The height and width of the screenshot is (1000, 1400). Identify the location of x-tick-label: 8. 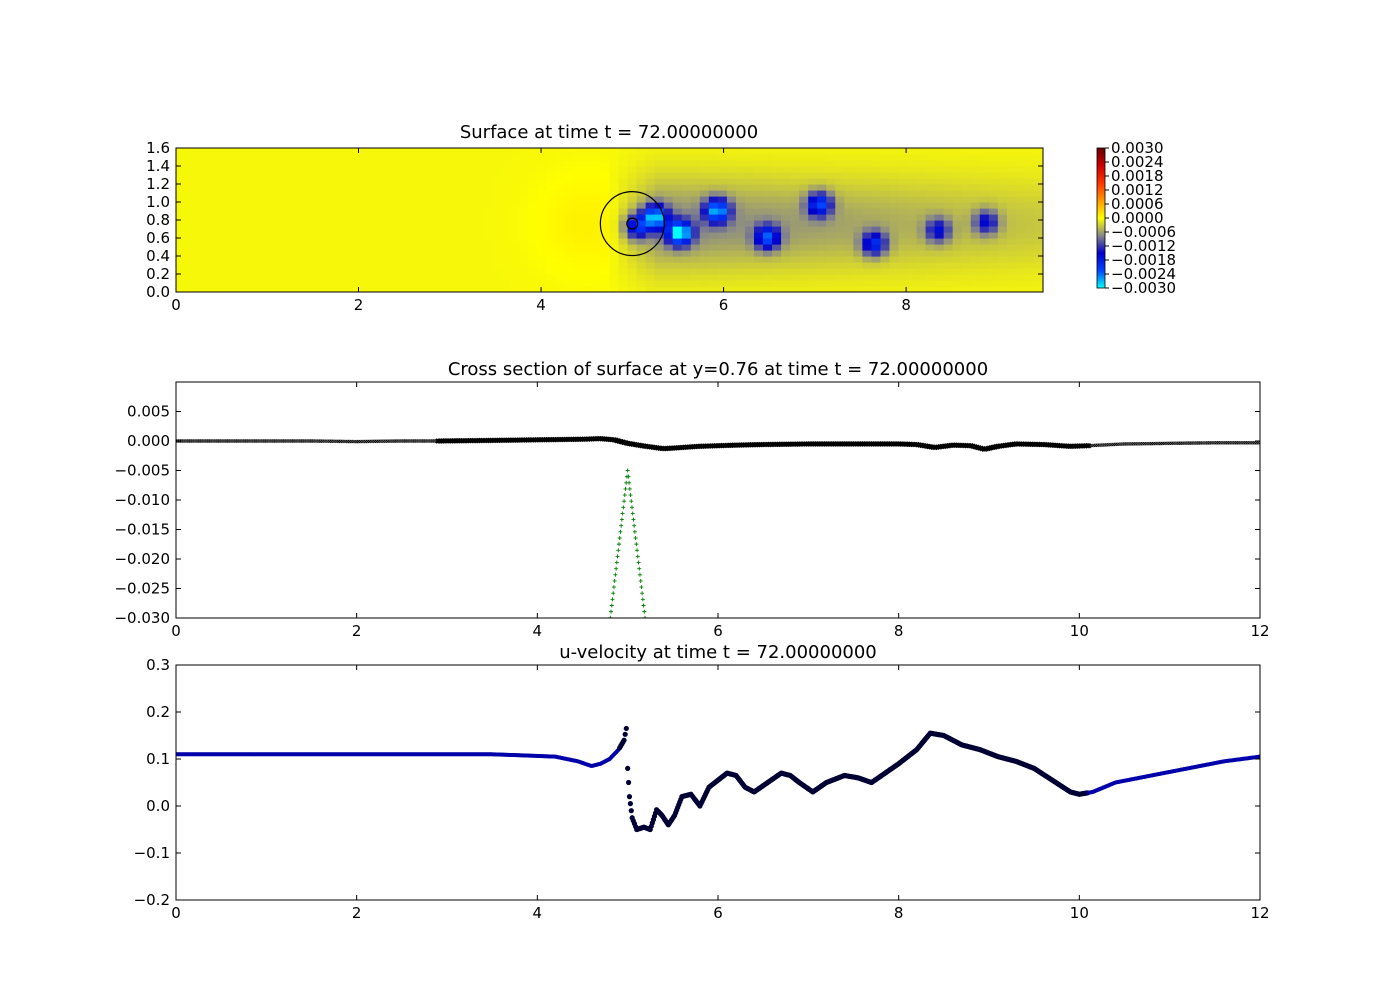
(899, 913).